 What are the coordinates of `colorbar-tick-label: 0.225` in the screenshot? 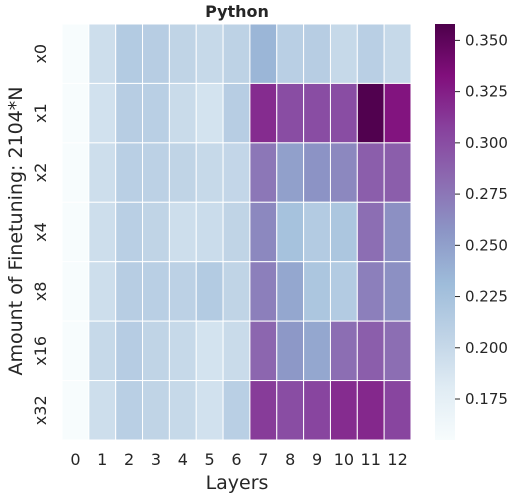 It's located at (486, 297).